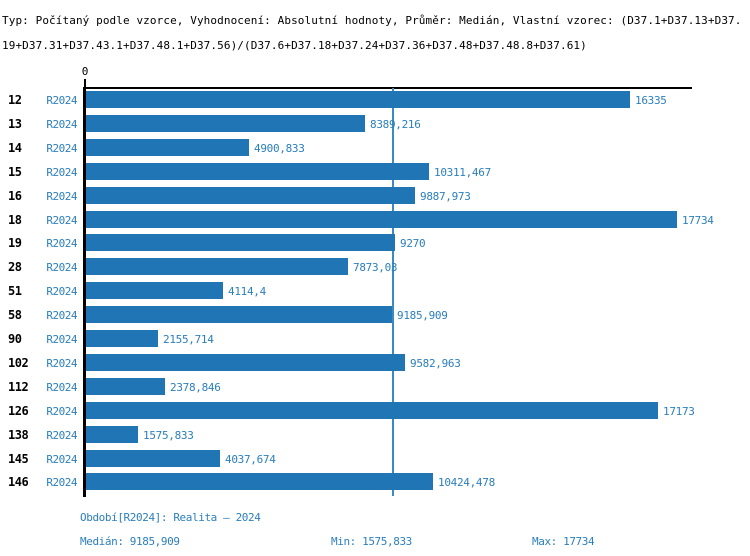 This screenshot has width=750, height=556. I want to click on chart-row-145: 145 R2024 4037,674, so click(375, 459).